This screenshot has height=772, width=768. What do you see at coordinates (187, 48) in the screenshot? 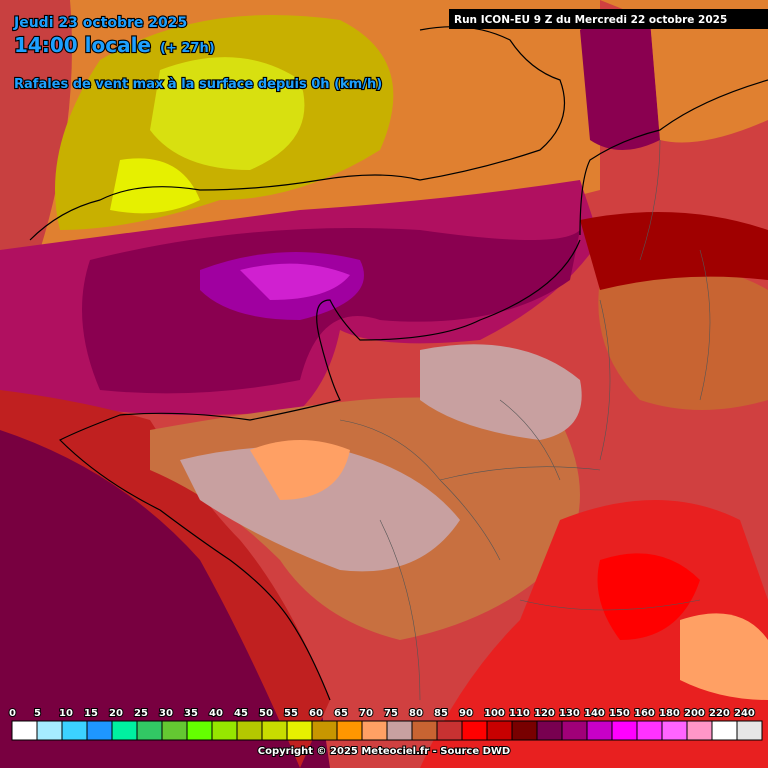
I see `offset: (+ 27h)` at bounding box center [187, 48].